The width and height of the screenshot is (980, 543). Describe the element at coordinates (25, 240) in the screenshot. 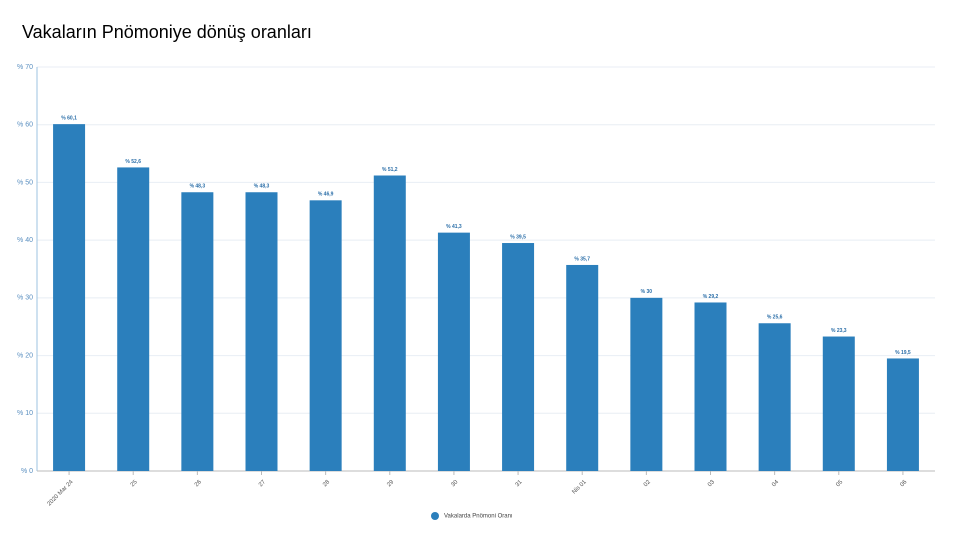

I see `y-tick-label: % 40` at that location.